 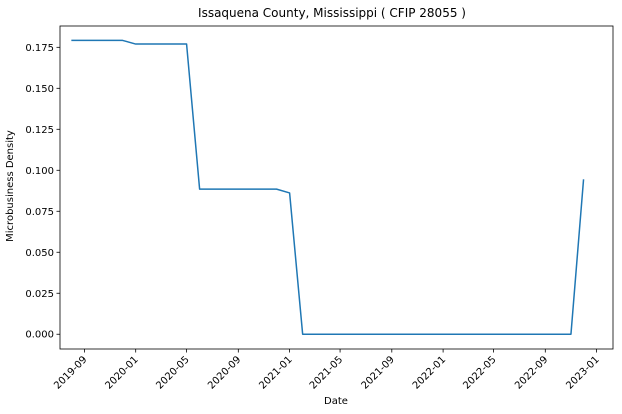 What do you see at coordinates (479, 372) in the screenshot?
I see `x-tick-label: 2022-05` at bounding box center [479, 372].